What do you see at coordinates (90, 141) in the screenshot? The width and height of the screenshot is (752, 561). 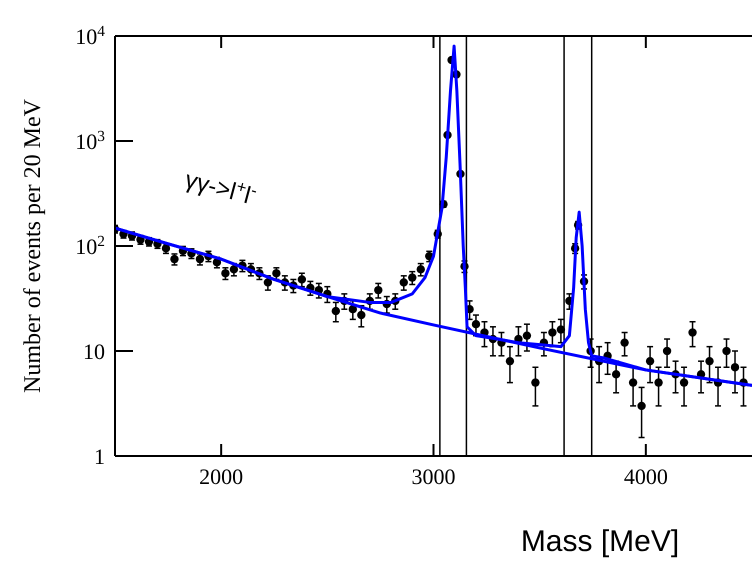 I see `y-tick-label: 10$^{3}$` at bounding box center [90, 141].